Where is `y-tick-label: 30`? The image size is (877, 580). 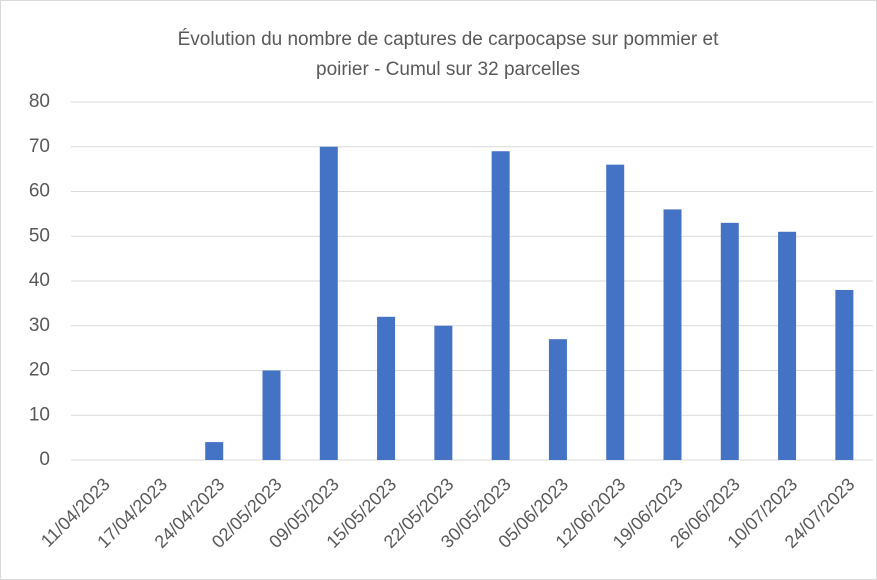
y-tick-label: 30 is located at coordinates (39, 325).